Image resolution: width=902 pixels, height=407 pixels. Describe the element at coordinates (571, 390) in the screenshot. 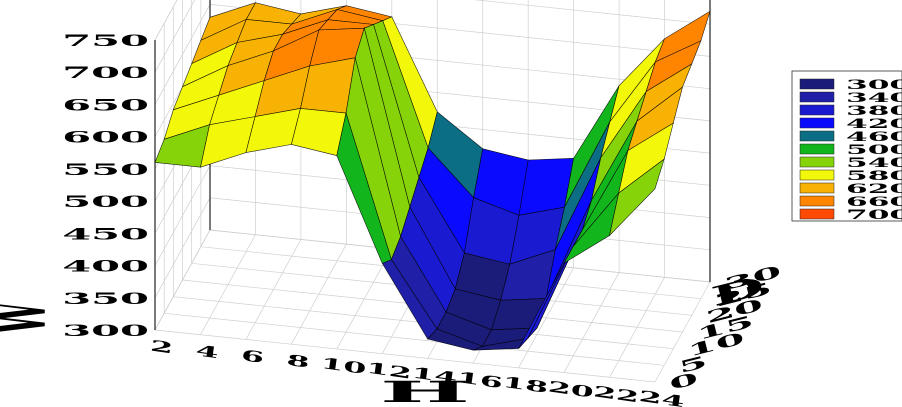

I see `x-tick-label: 20` at that location.